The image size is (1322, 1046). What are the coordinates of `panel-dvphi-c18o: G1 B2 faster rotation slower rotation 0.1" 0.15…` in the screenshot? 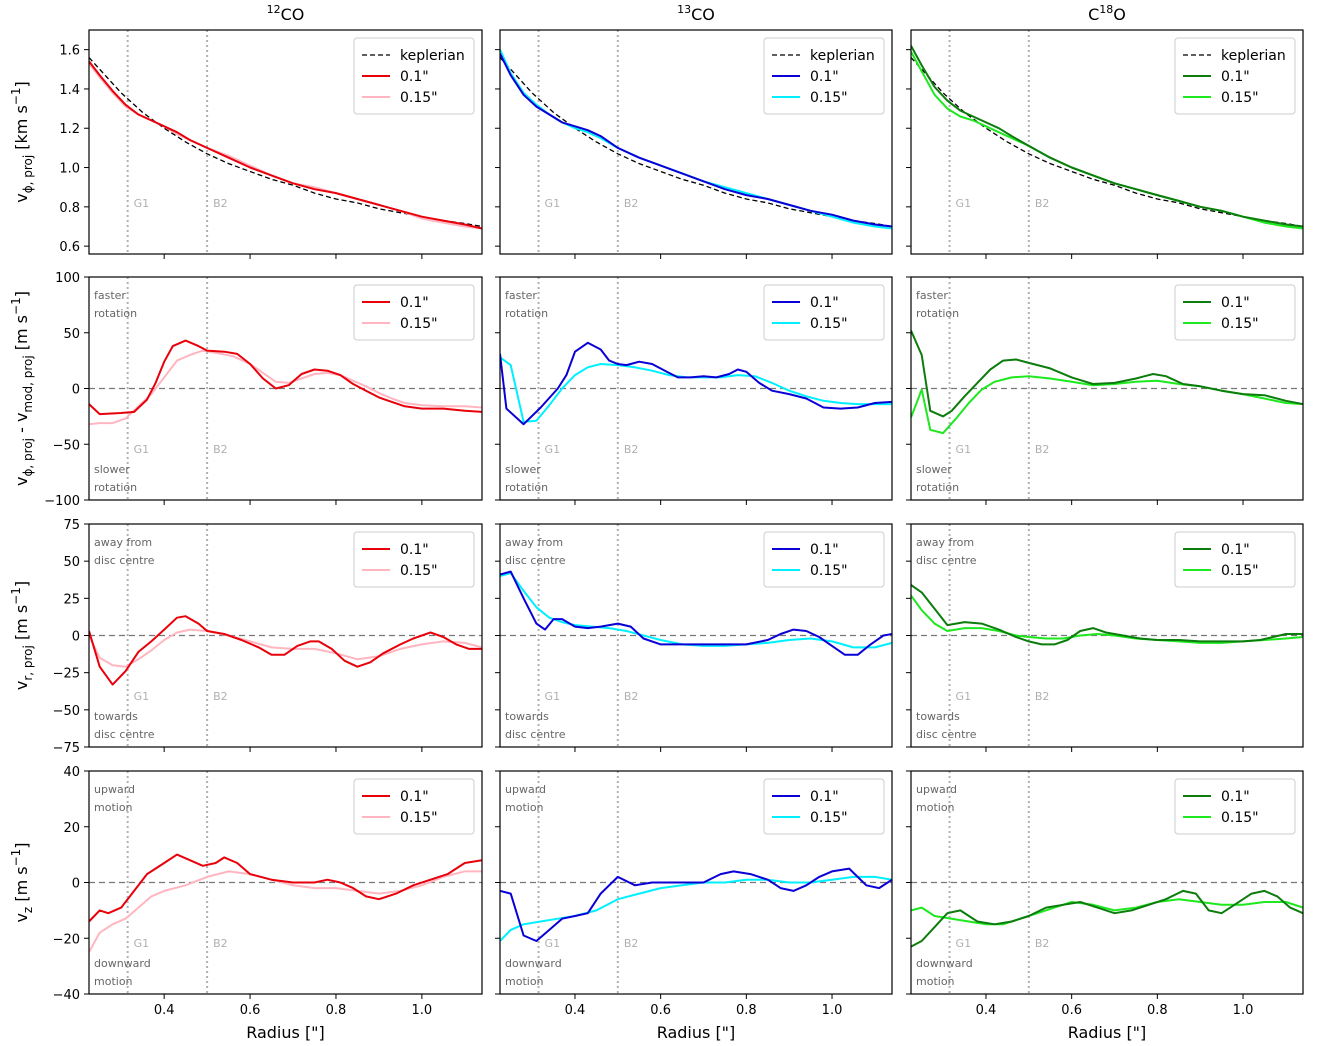 It's located at (1105, 390).